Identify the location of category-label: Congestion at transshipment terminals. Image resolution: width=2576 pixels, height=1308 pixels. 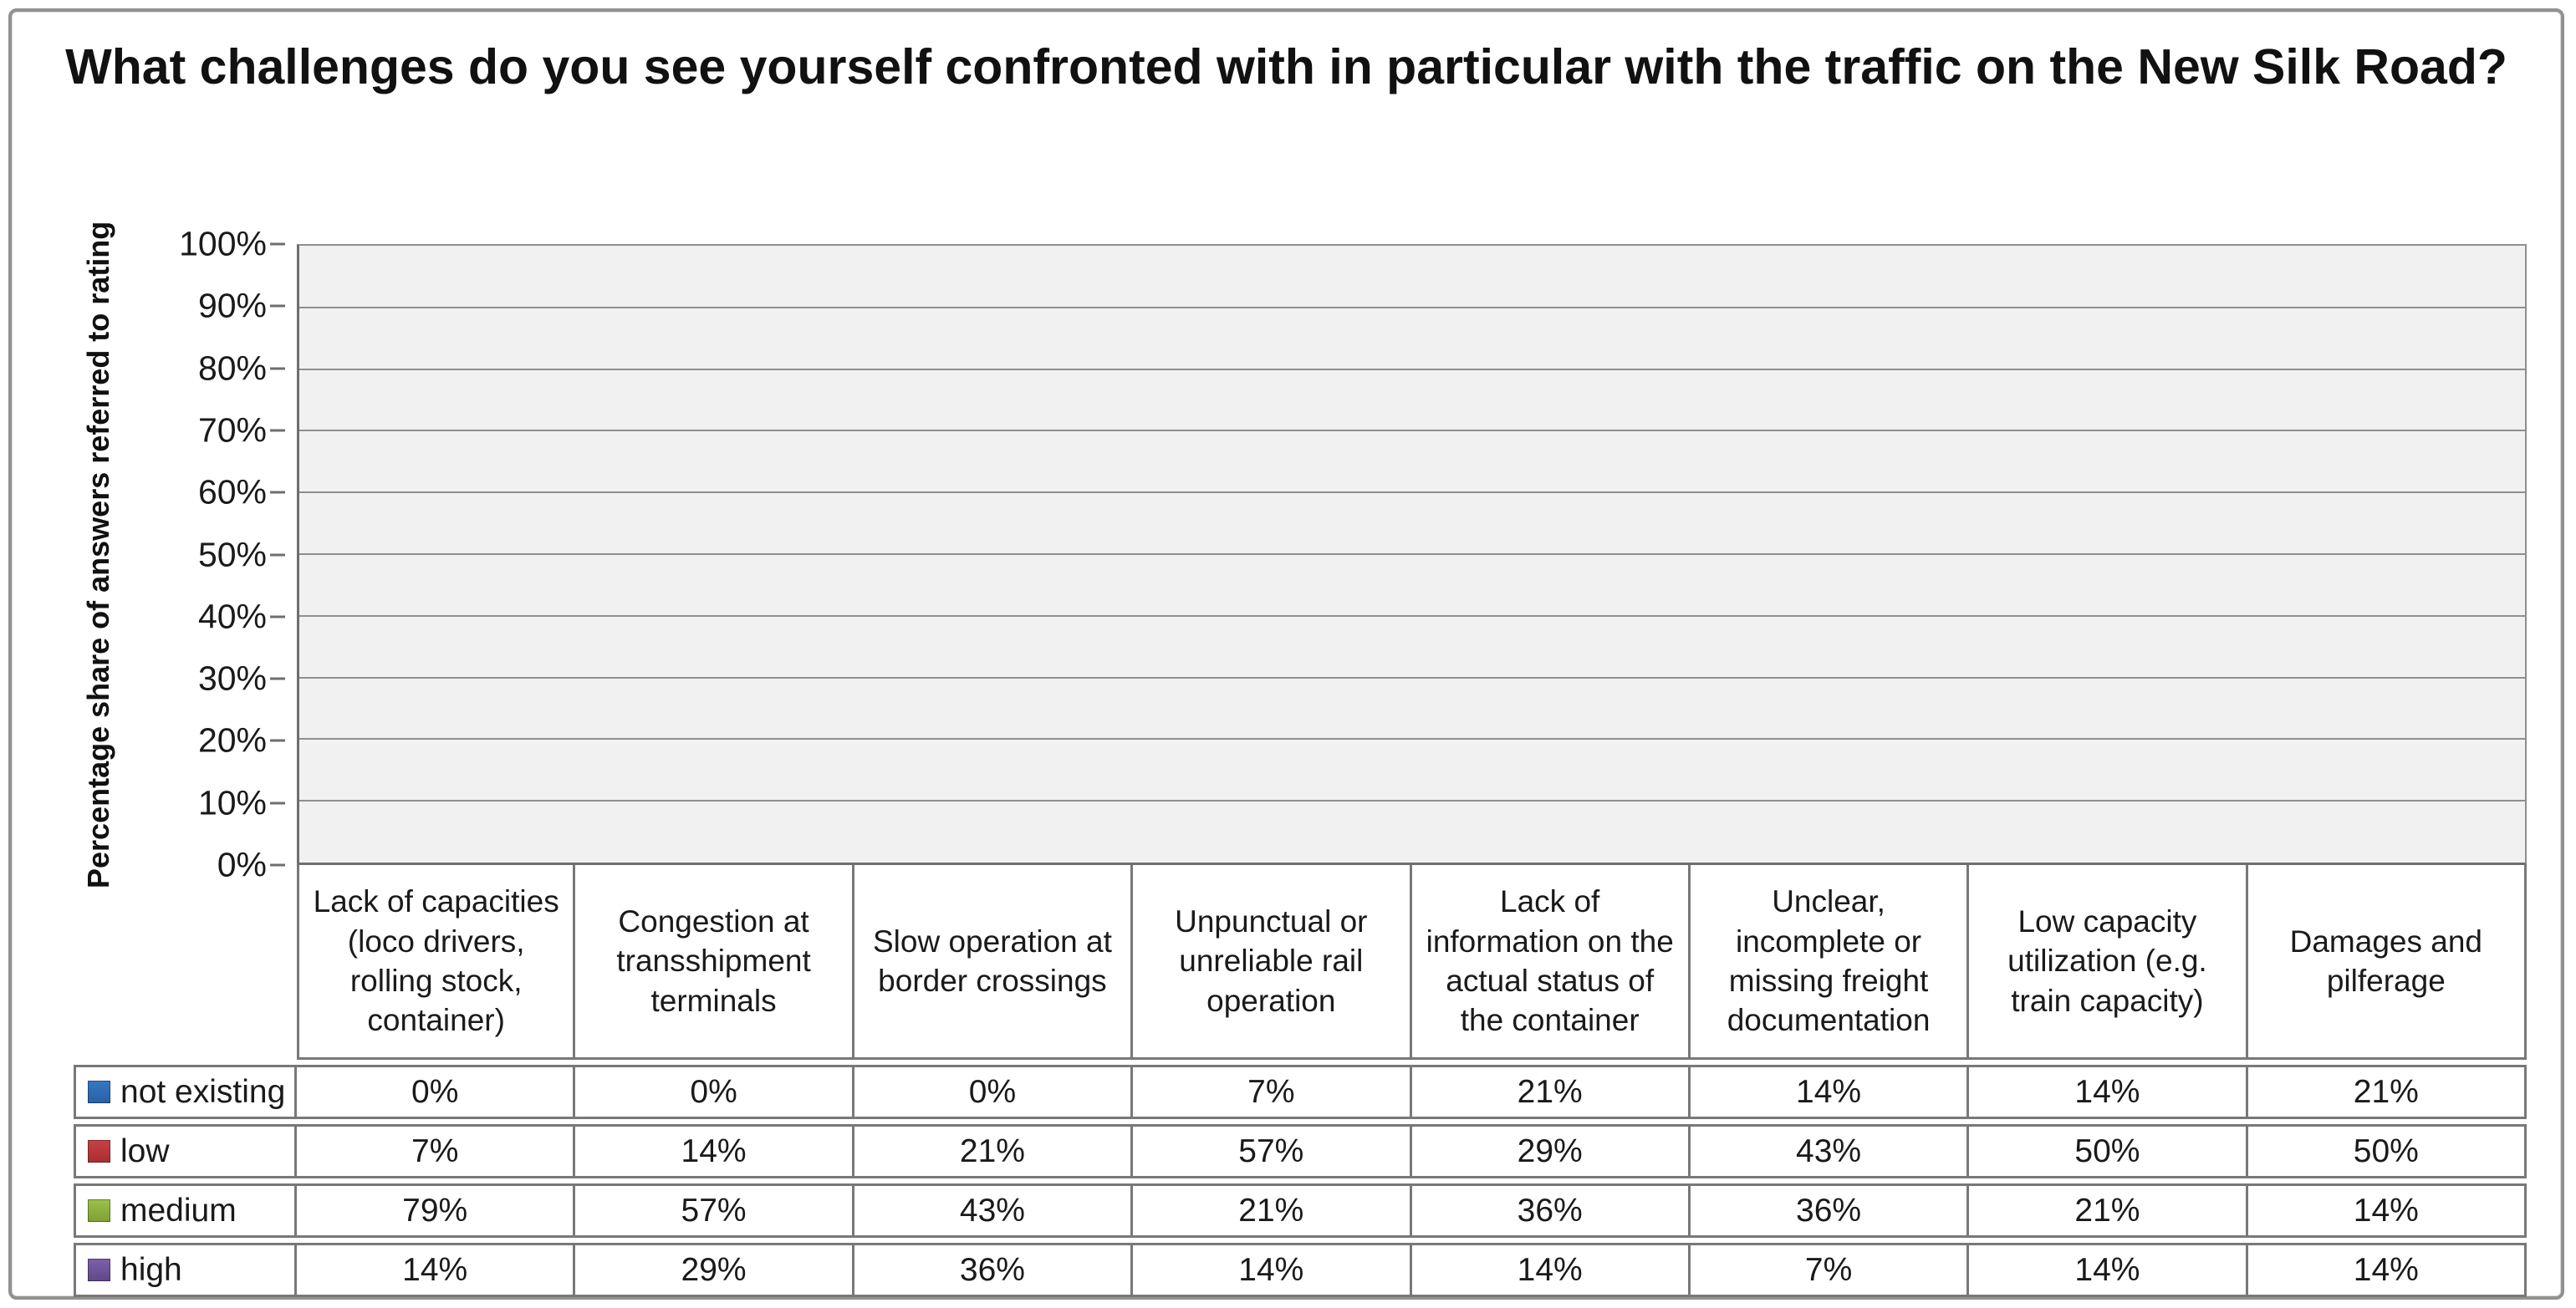
(714, 963).